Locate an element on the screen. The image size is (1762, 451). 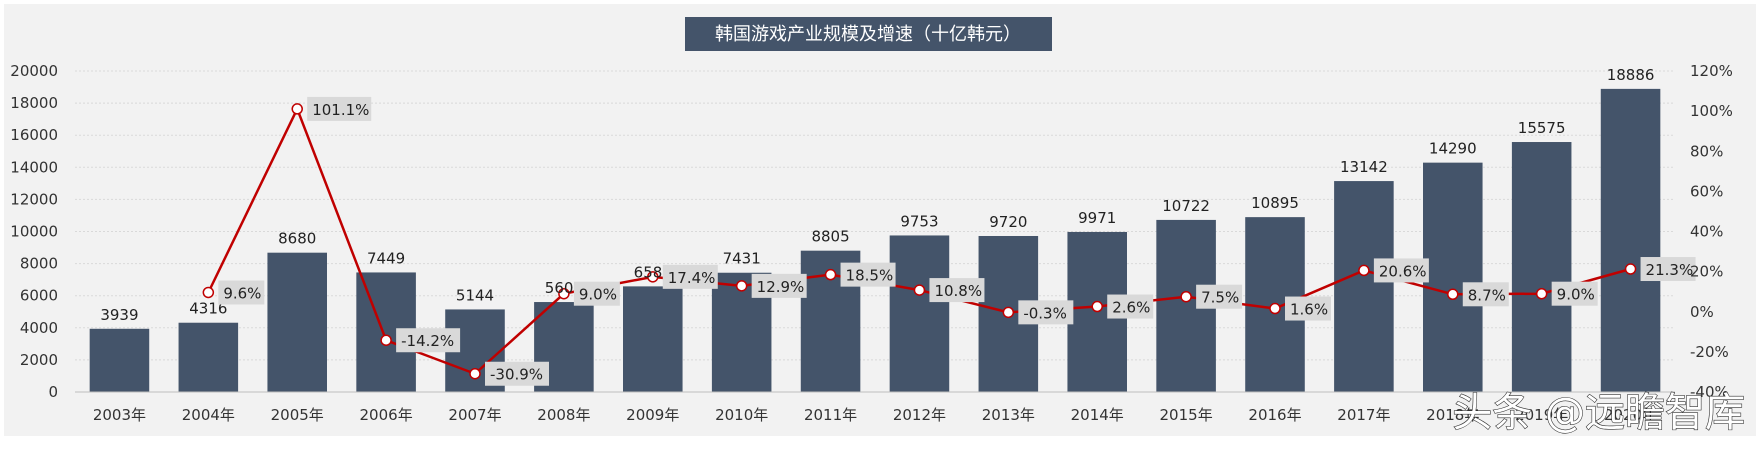
bar-value-label: 15575 is located at coordinates (1542, 128).